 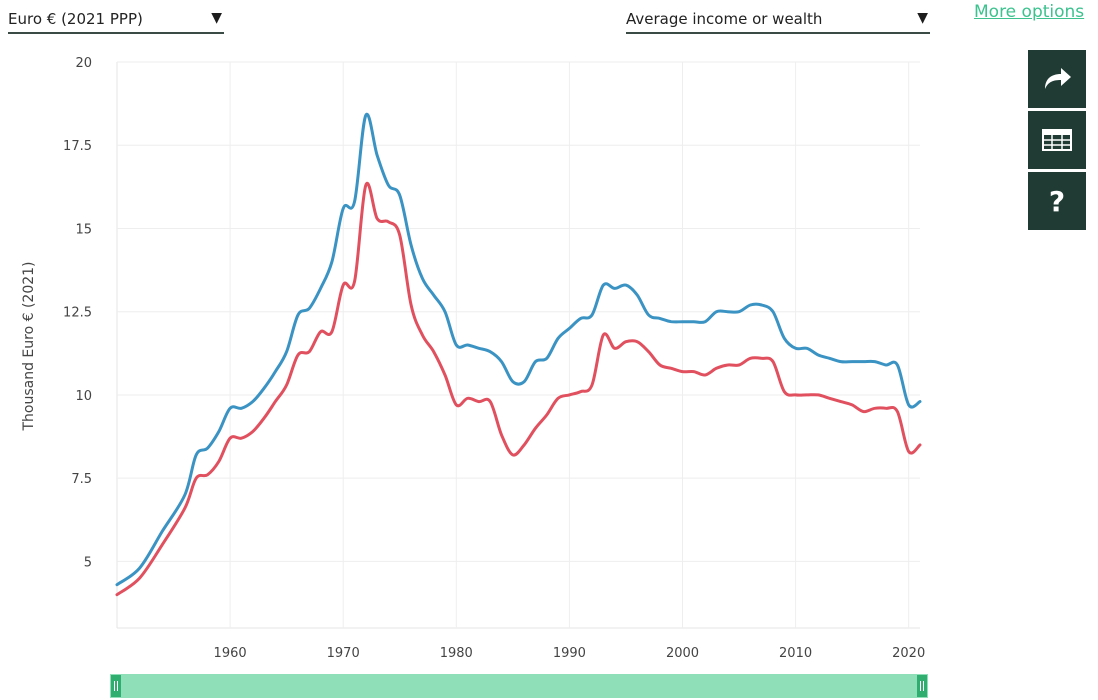 What do you see at coordinates (83, 229) in the screenshot?
I see `y-tick-label: 15` at bounding box center [83, 229].